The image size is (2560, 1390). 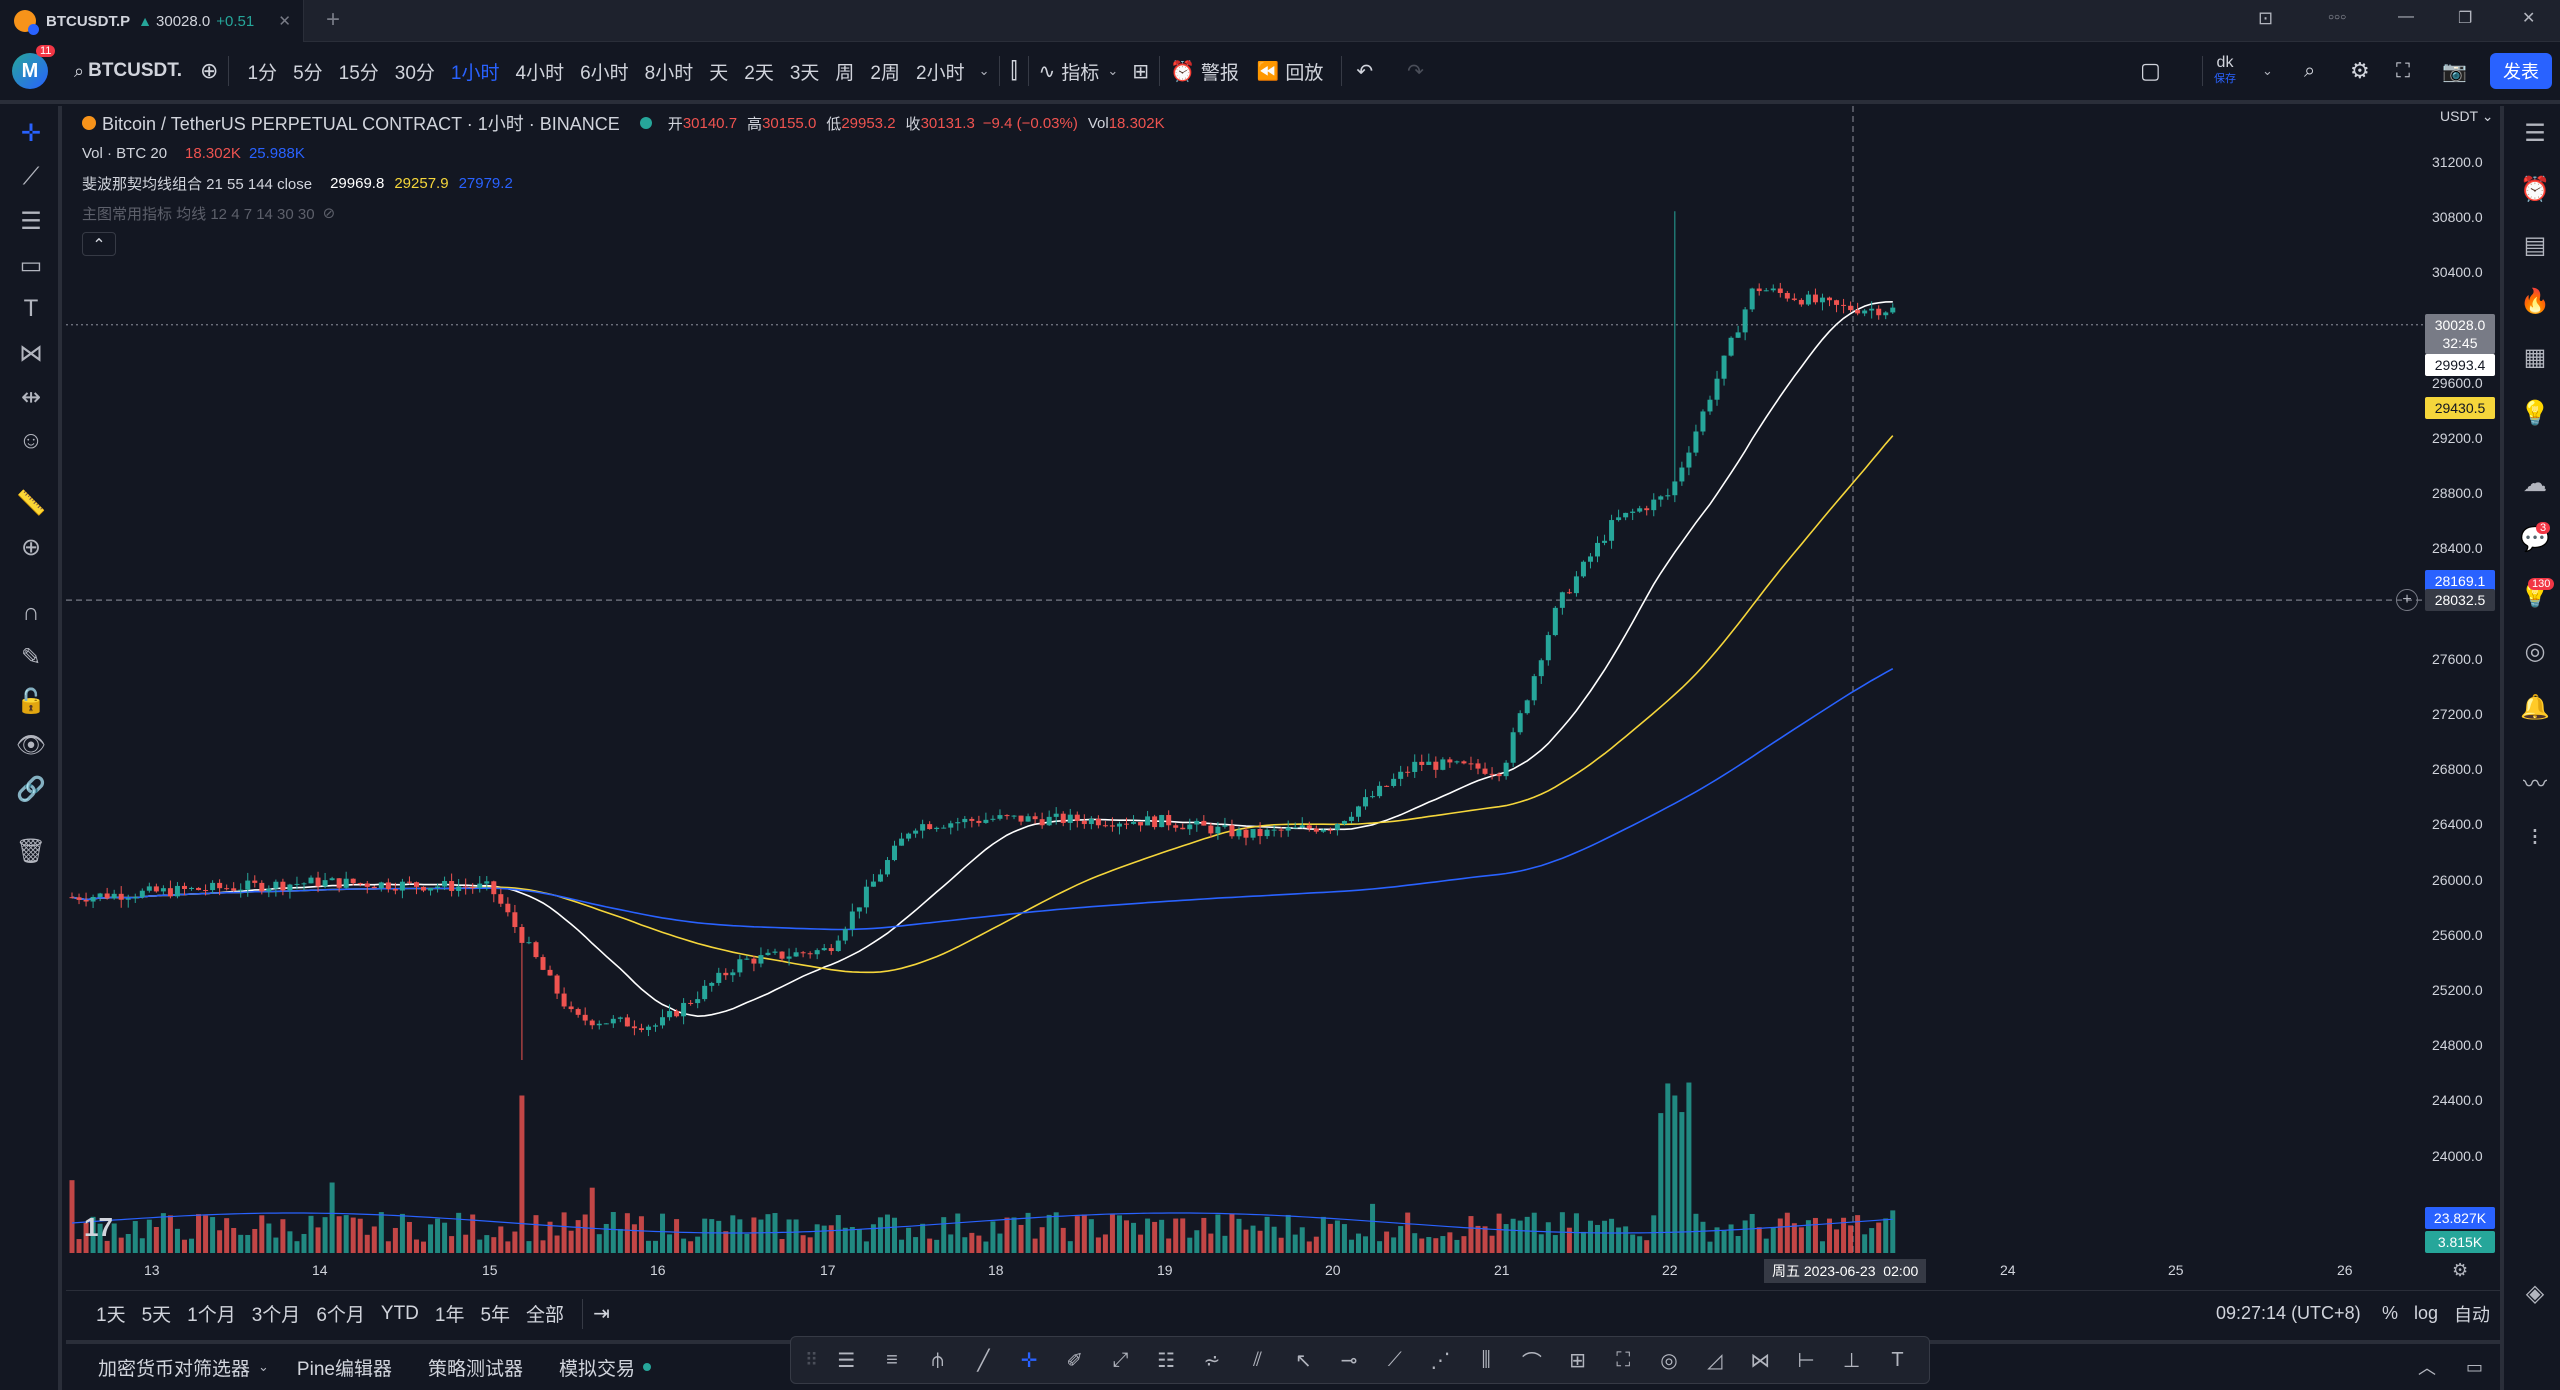 What do you see at coordinates (211, 1315) in the screenshot?
I see `range-1m: 1个月` at bounding box center [211, 1315].